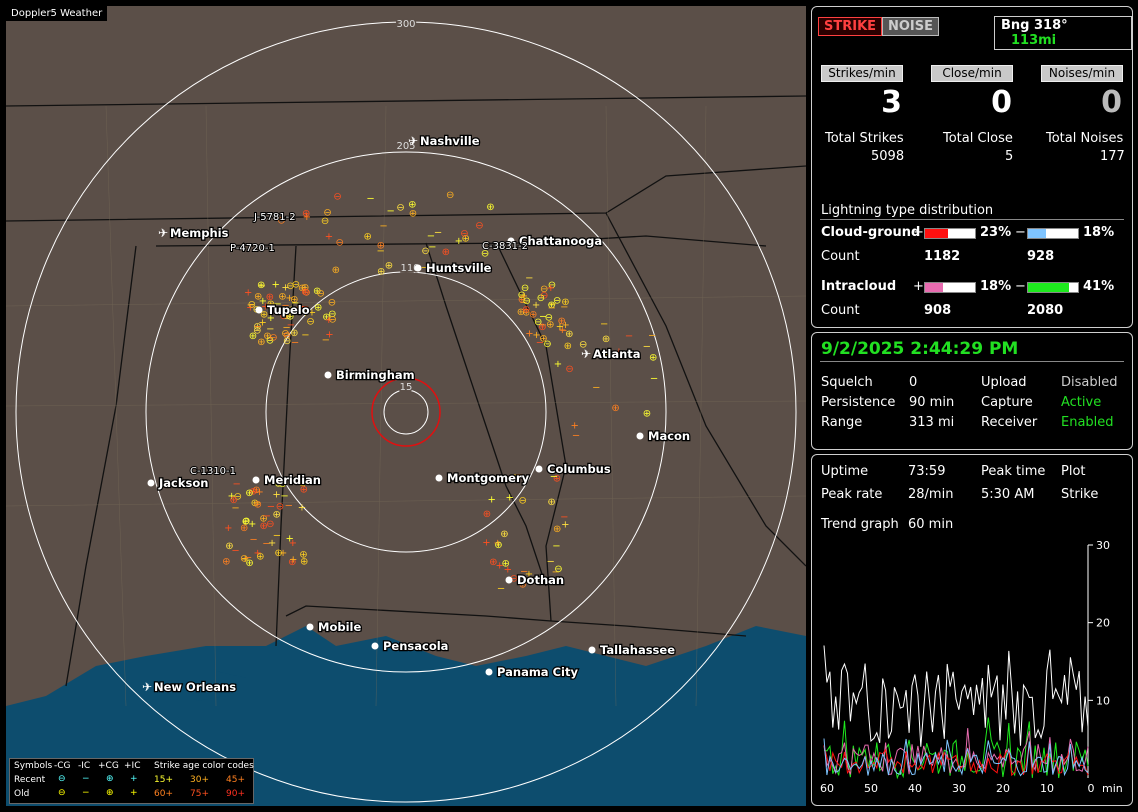  I want to click on ic-pos-count: 908, so click(938, 310).